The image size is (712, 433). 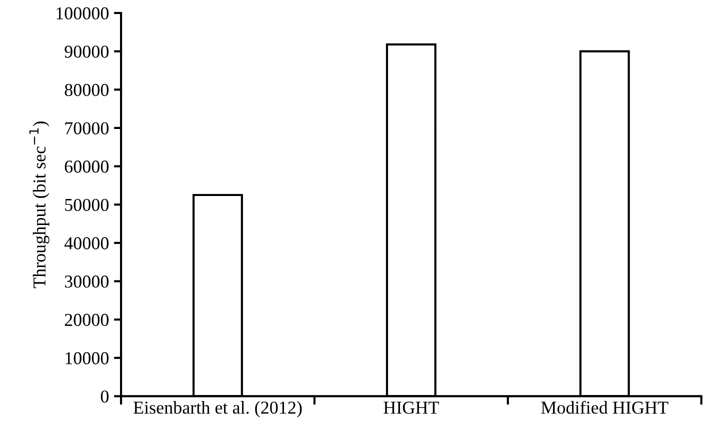 What do you see at coordinates (82, 13) in the screenshot?
I see `y-tick-label: 100000` at bounding box center [82, 13].